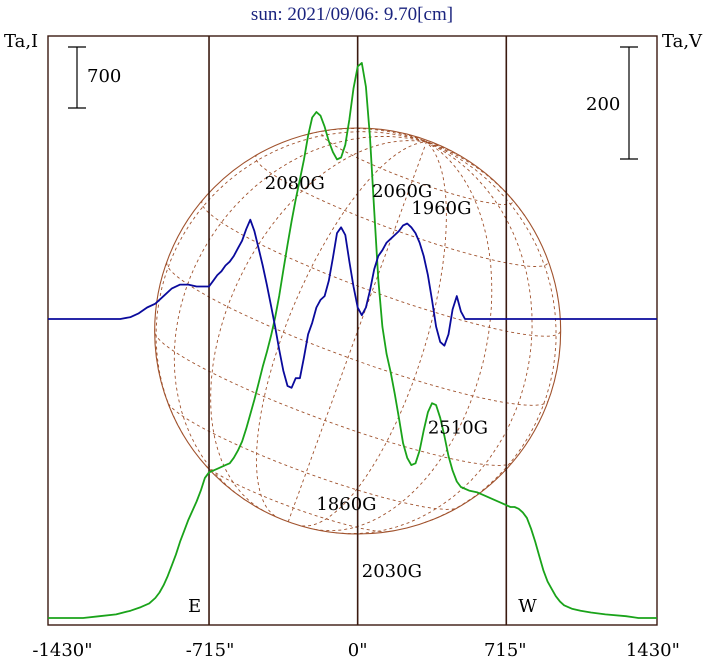  I want to click on scale-bars: 700 200, so click(353, 103).